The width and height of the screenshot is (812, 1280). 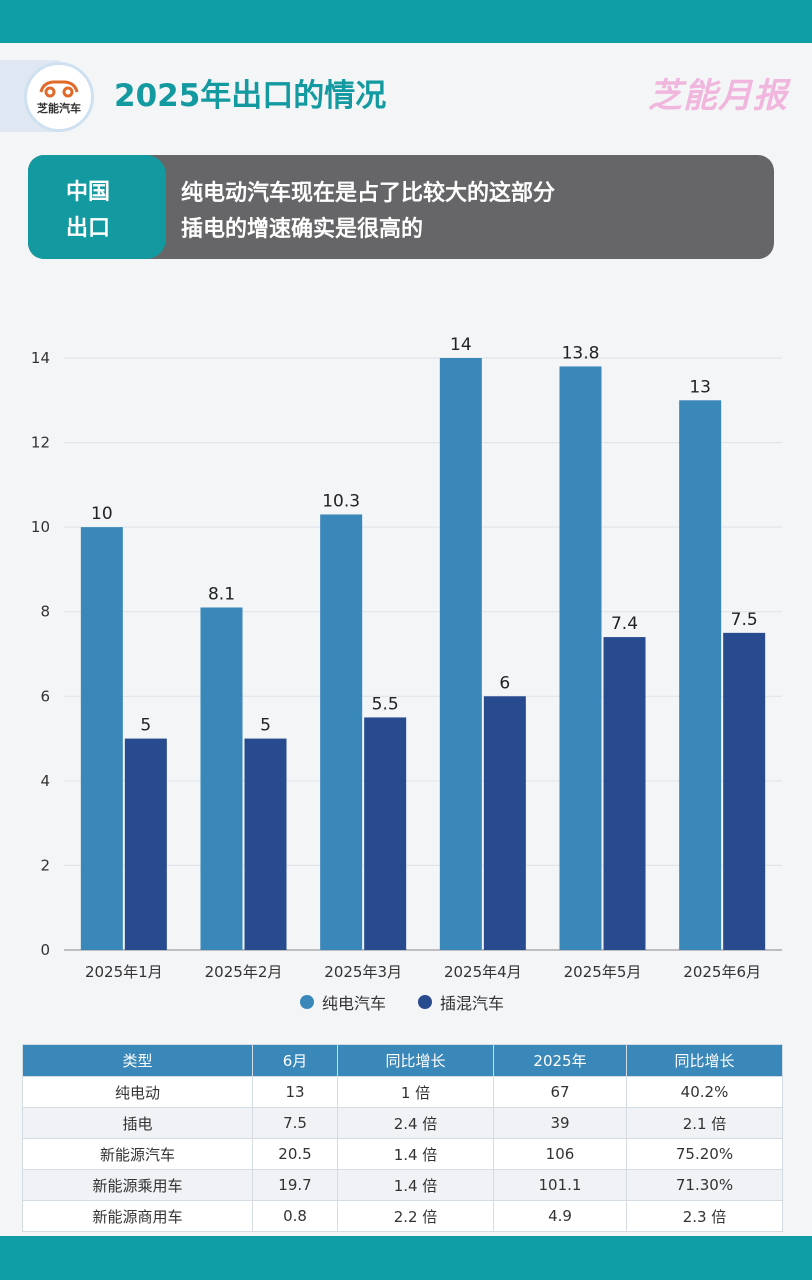 I want to click on legend-swatch-bev, so click(x=307, y=1002).